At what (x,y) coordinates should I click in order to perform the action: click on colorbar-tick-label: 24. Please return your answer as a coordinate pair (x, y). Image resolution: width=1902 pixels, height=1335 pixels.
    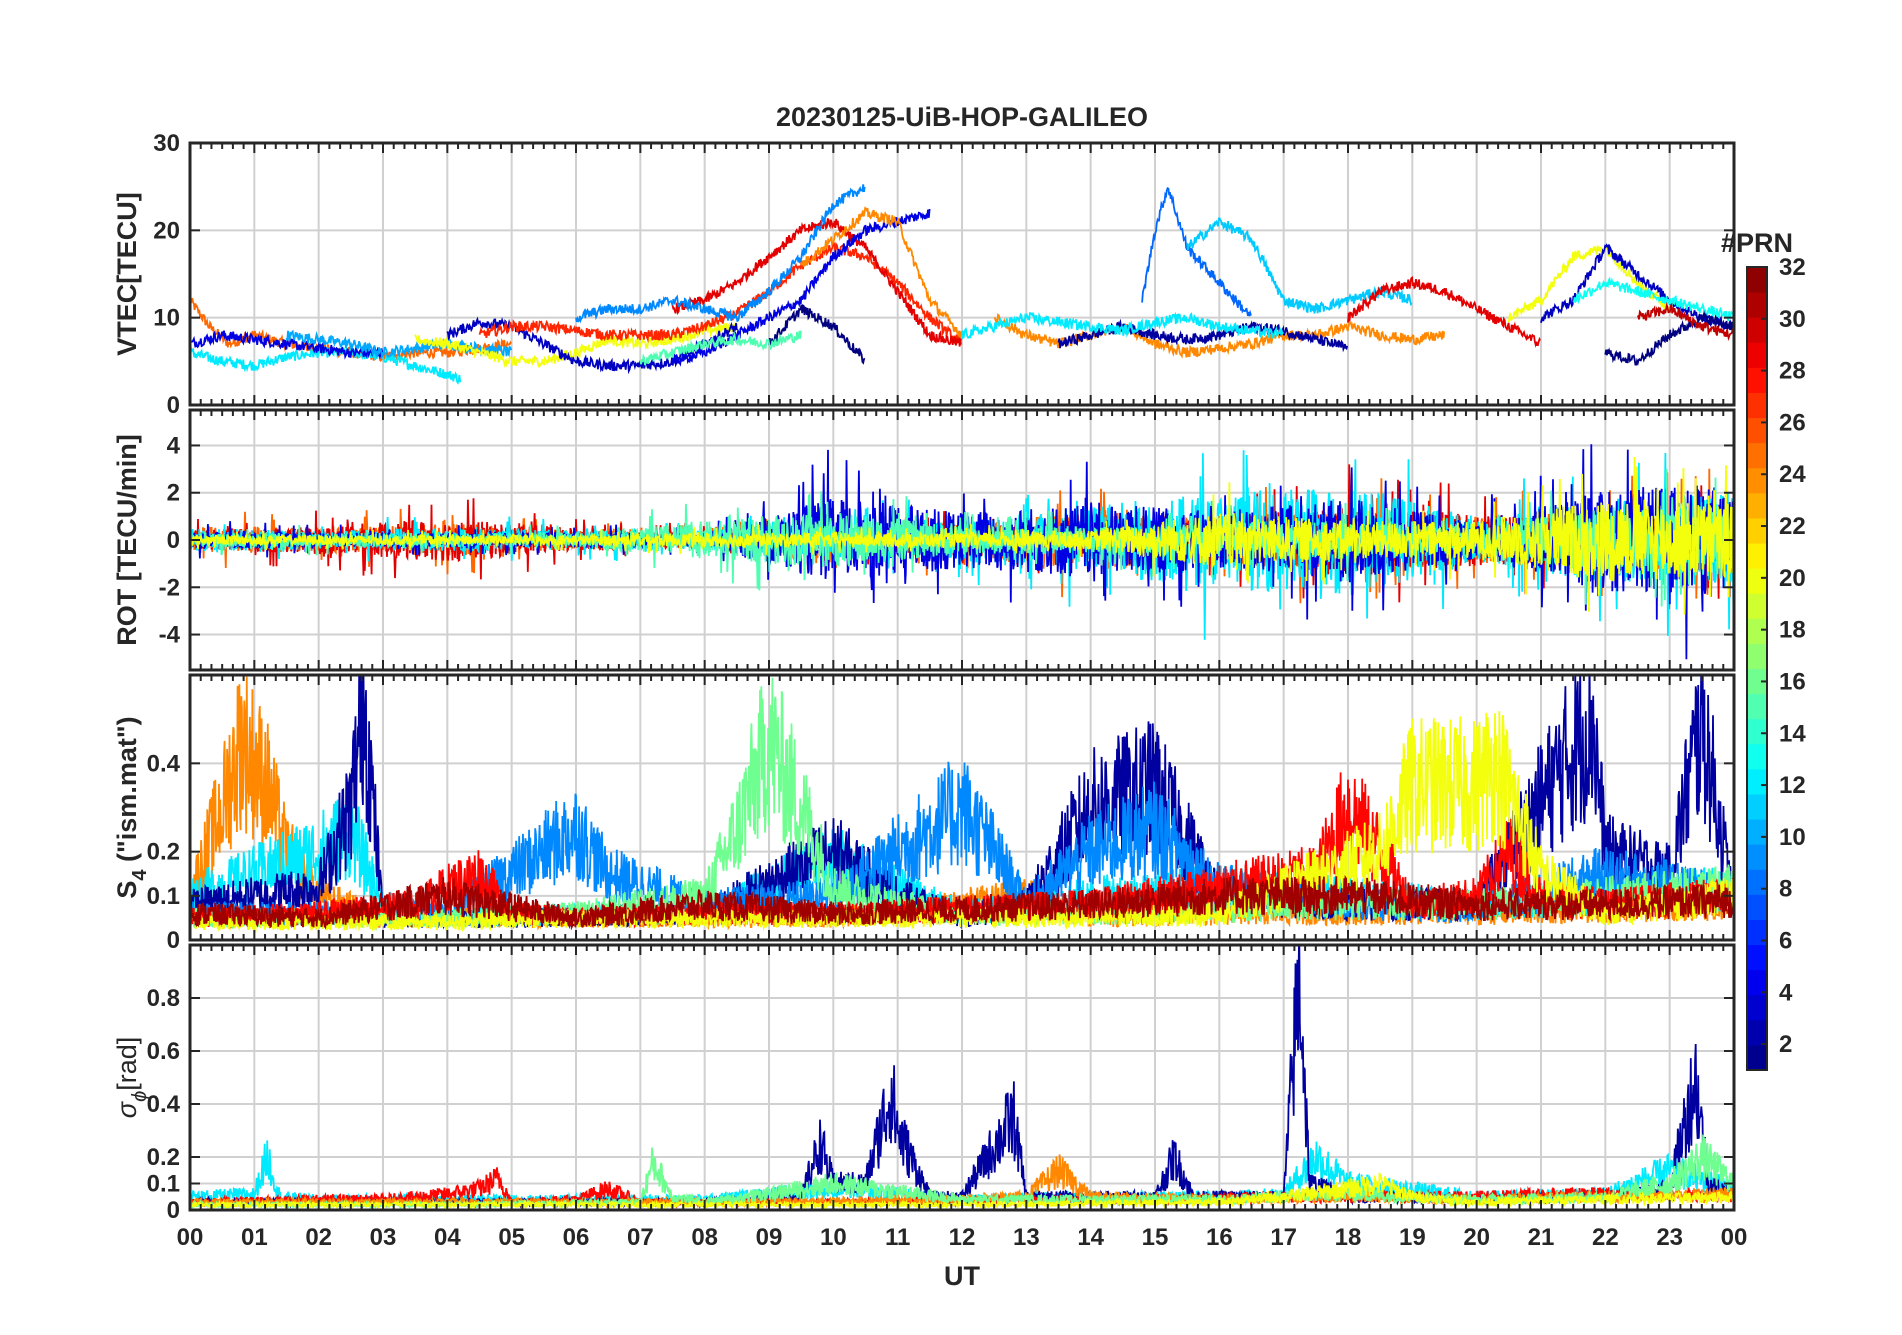
    Looking at the image, I should click on (1792, 474).